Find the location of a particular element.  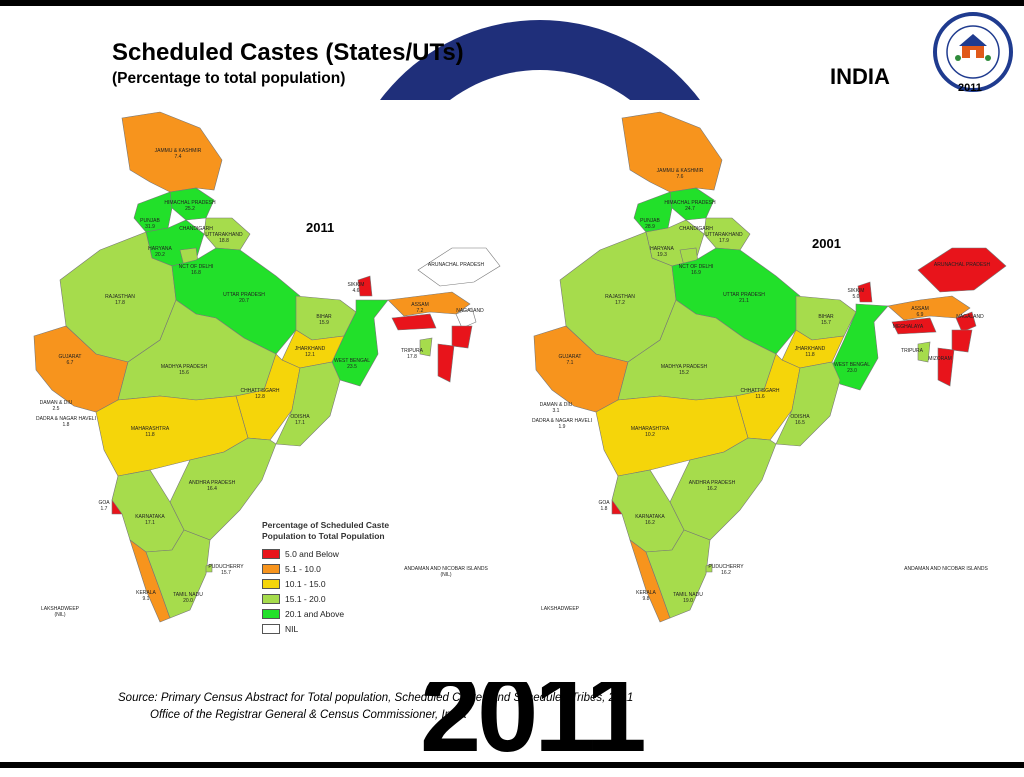

state-value: 25.2 is located at coordinates (190, 209).